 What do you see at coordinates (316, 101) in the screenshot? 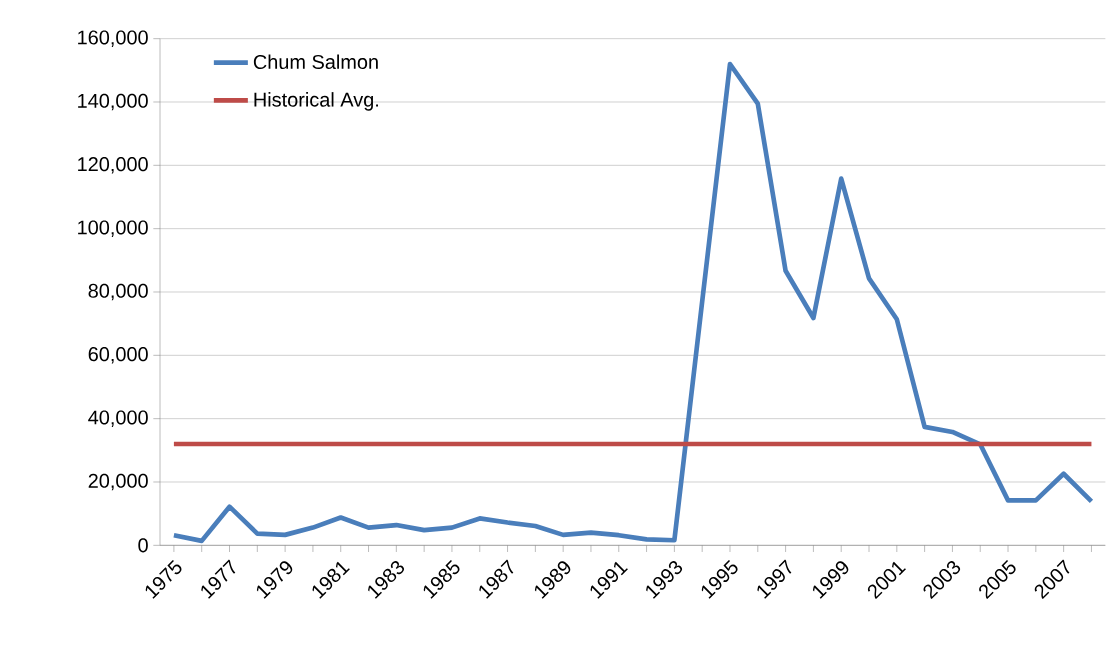
I see `legend-label: Historical Avg.` at bounding box center [316, 101].